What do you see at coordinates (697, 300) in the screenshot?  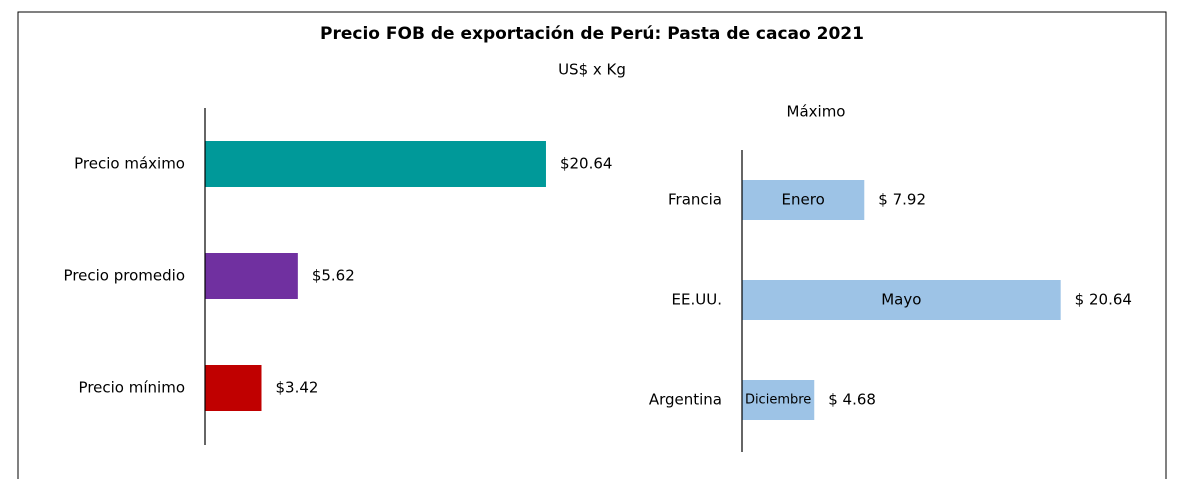 I see `category-label: EE.UU.` at bounding box center [697, 300].